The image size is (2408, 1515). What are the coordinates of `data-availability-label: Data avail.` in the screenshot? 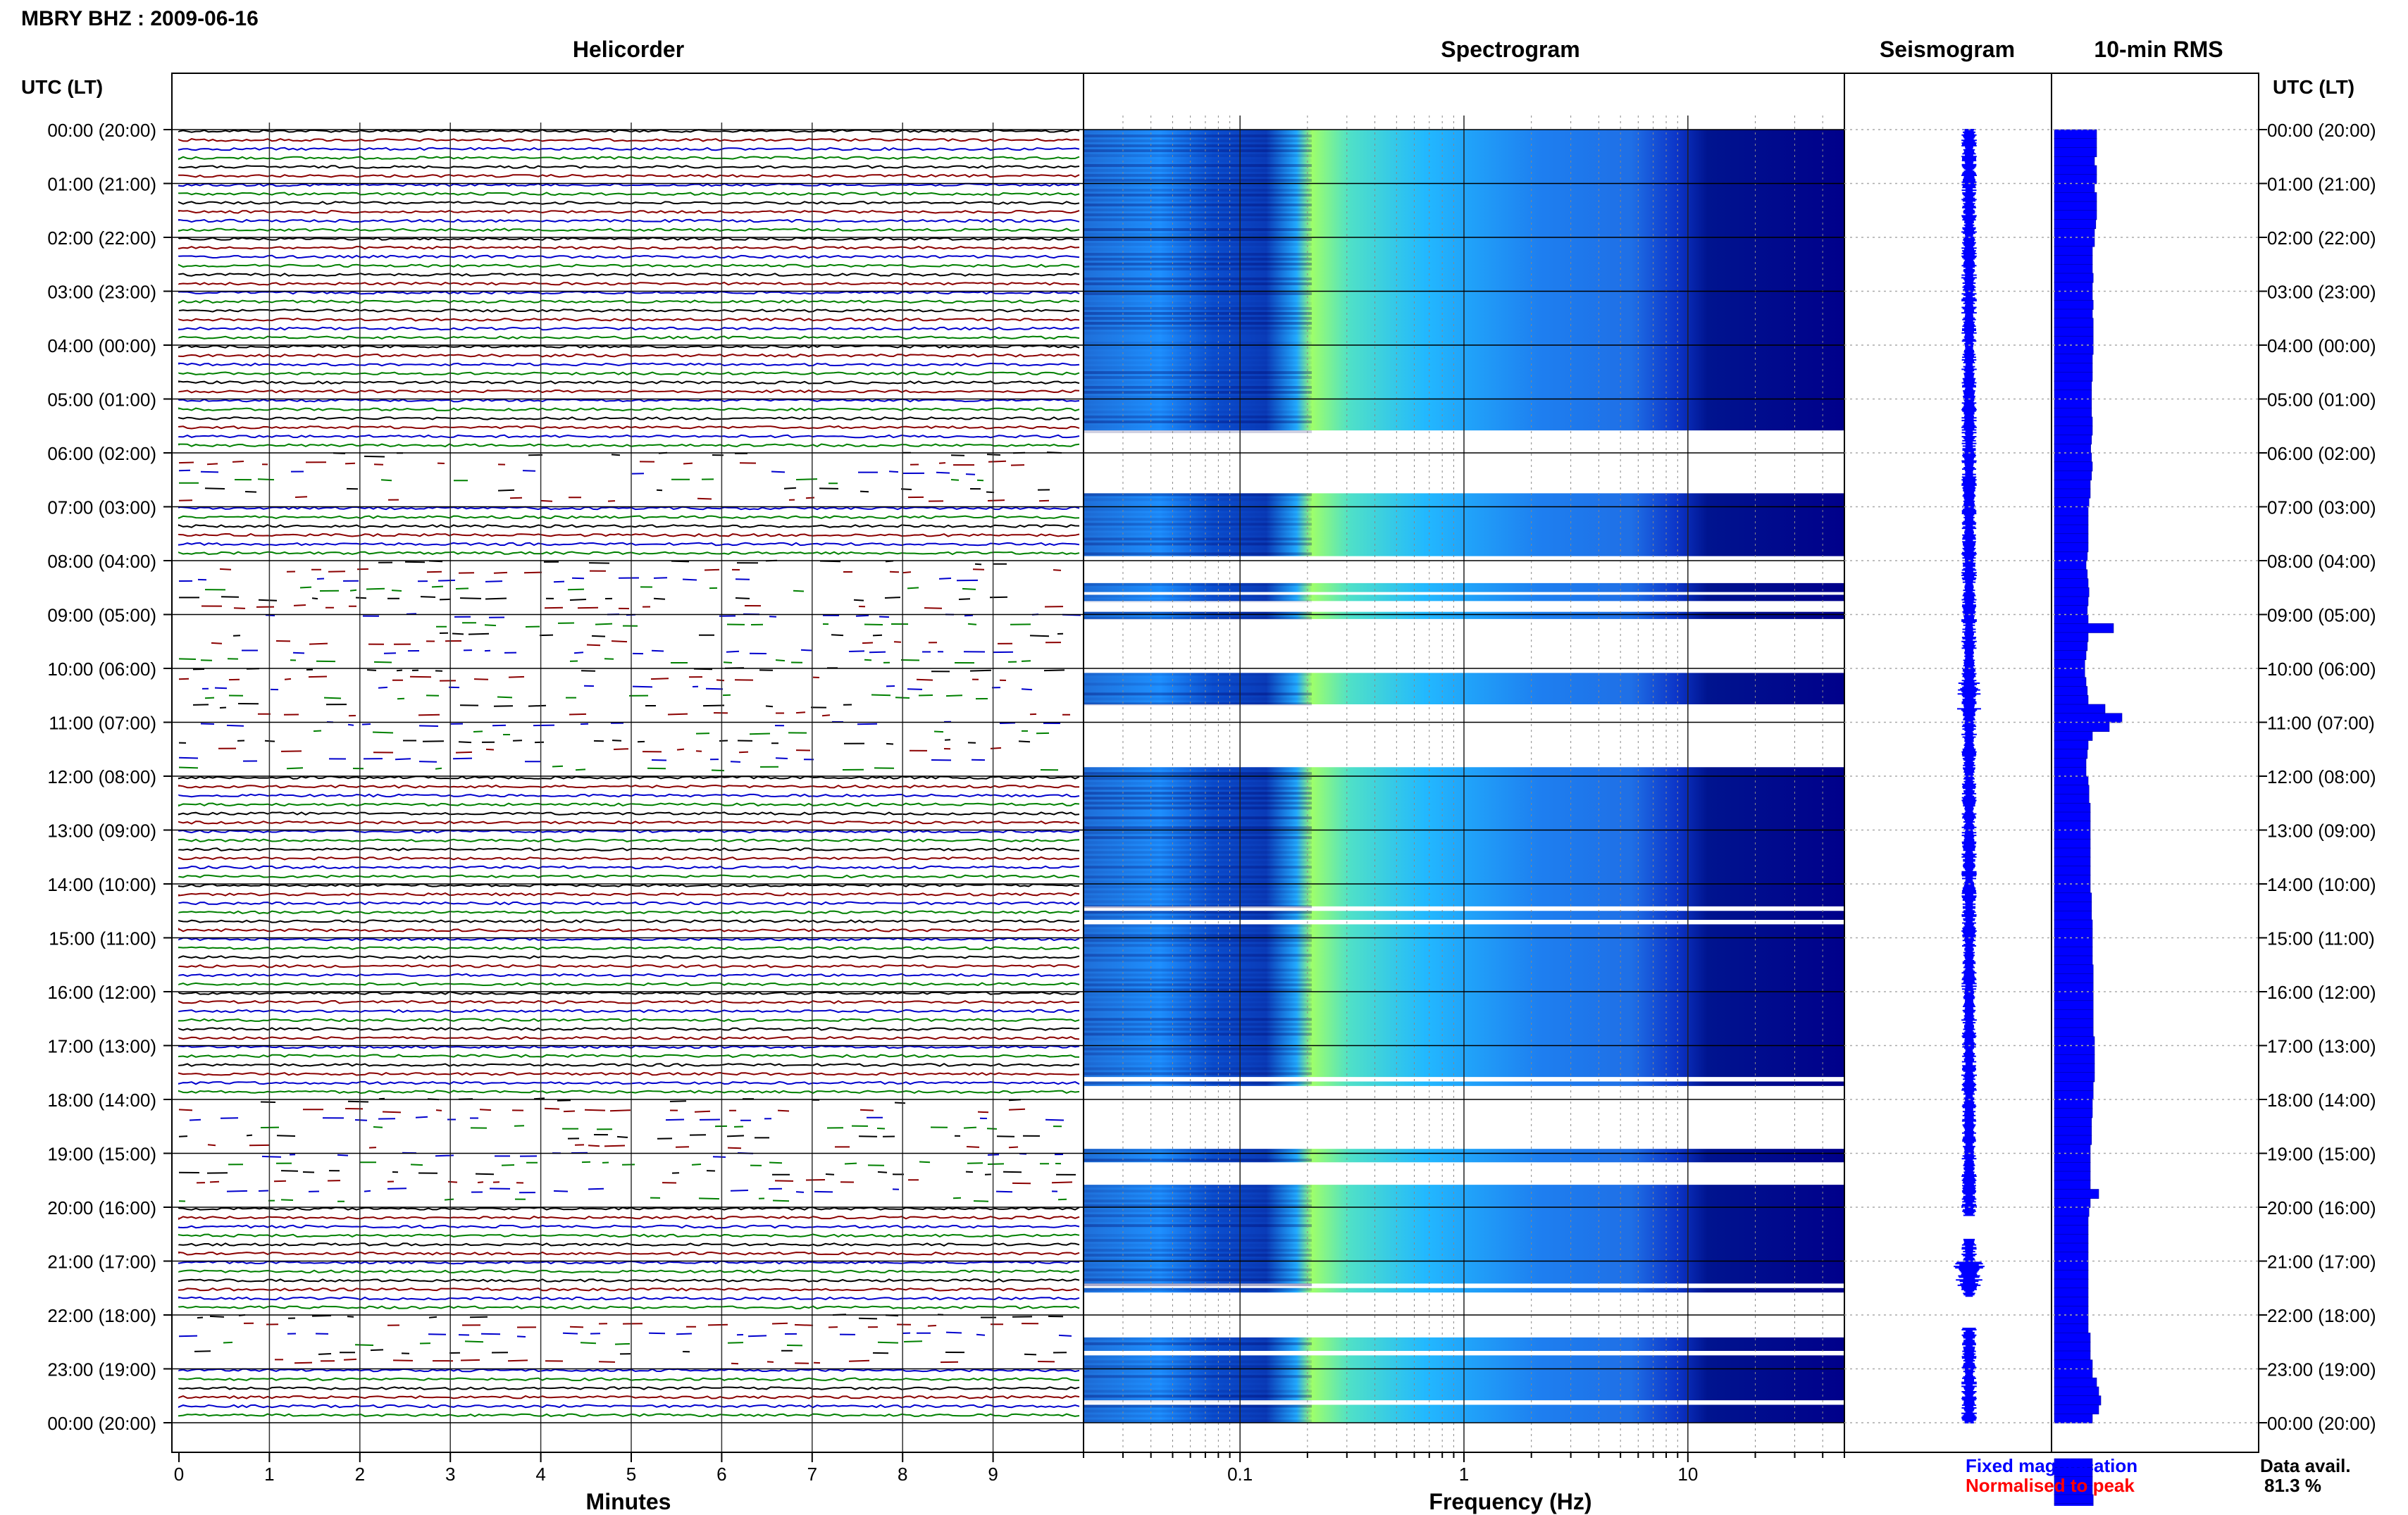 It's located at (2306, 1465).